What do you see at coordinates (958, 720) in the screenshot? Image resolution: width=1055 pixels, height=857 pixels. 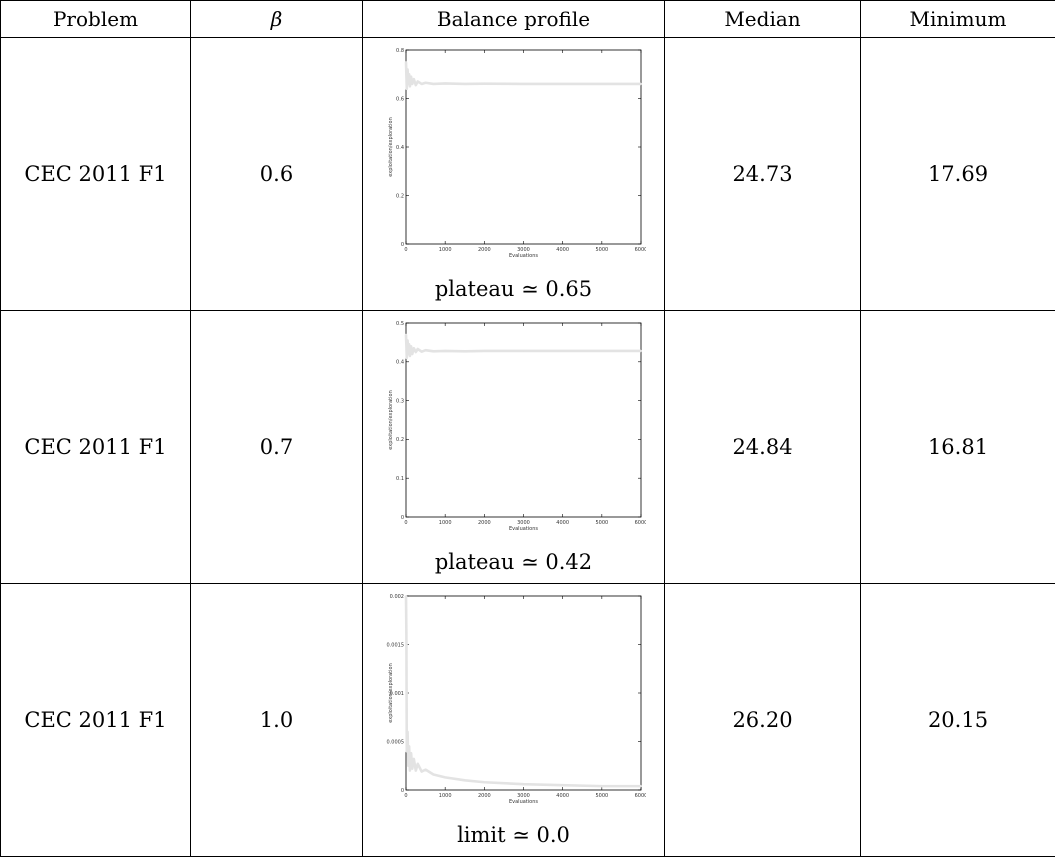 I see `minimum-cell: 20.15` at bounding box center [958, 720].